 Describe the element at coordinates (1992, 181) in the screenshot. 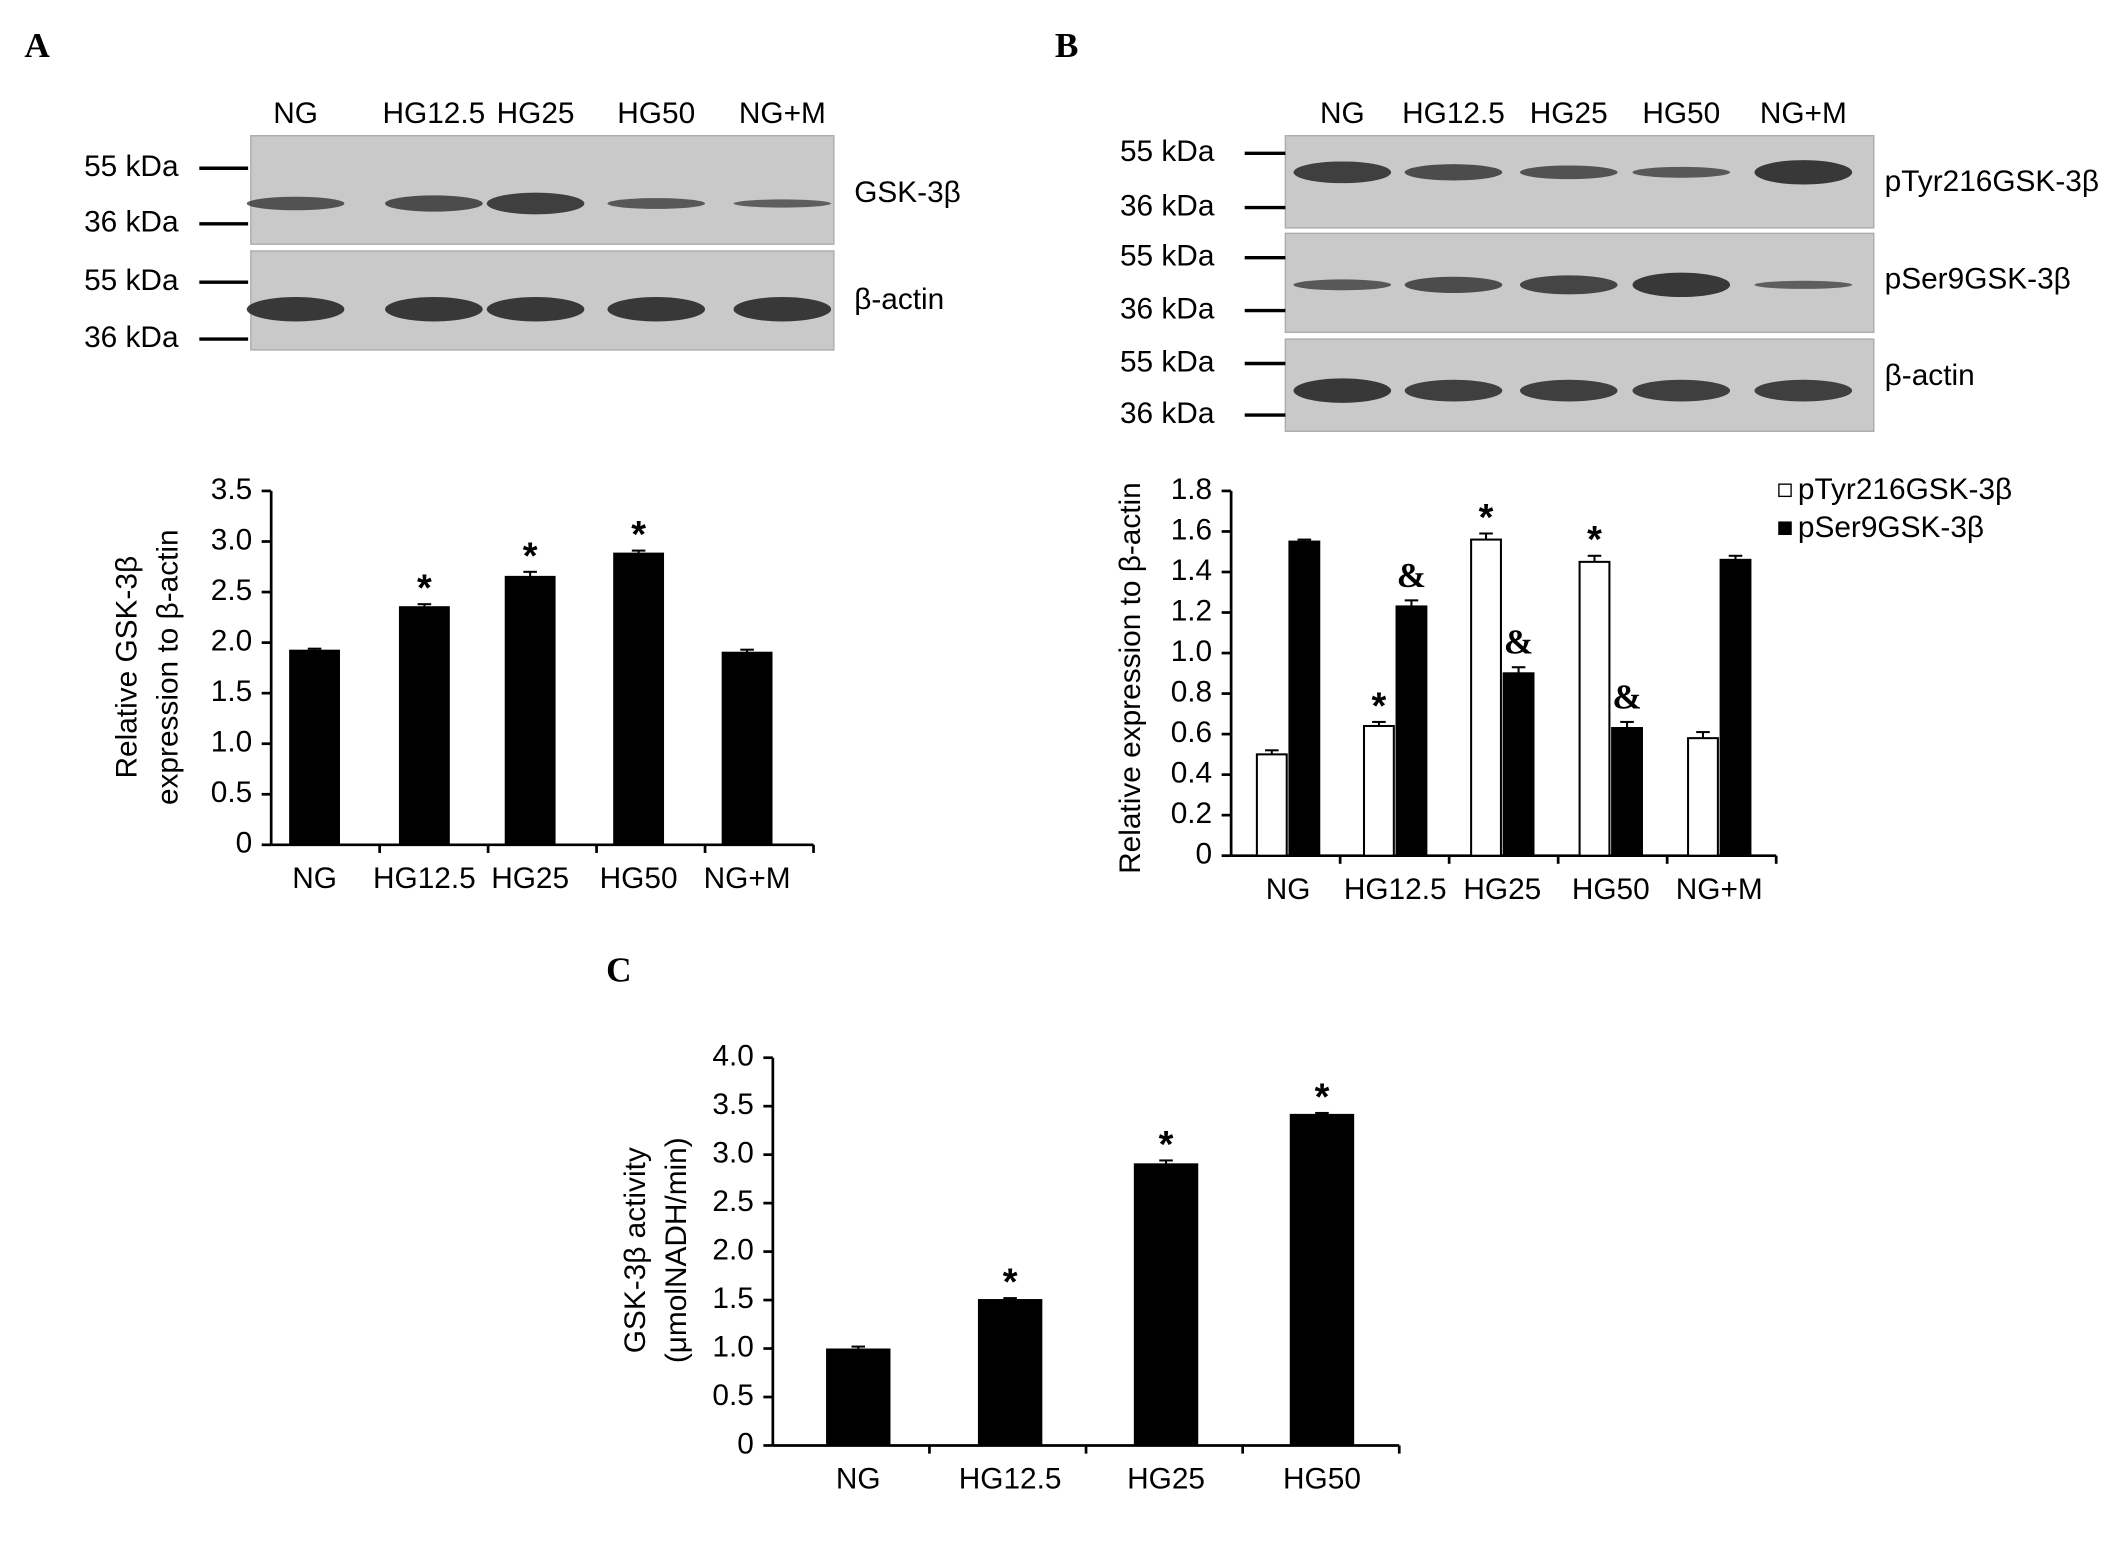

I see `blot-row-label: pTyr216GSK-3β` at that location.